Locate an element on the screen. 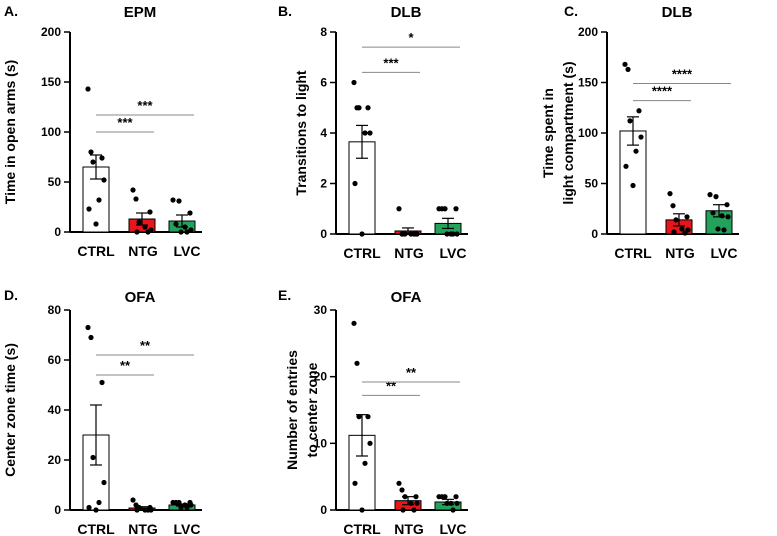 The width and height of the screenshot is (777, 536). y-tick-label: 150 is located at coordinates (588, 83).